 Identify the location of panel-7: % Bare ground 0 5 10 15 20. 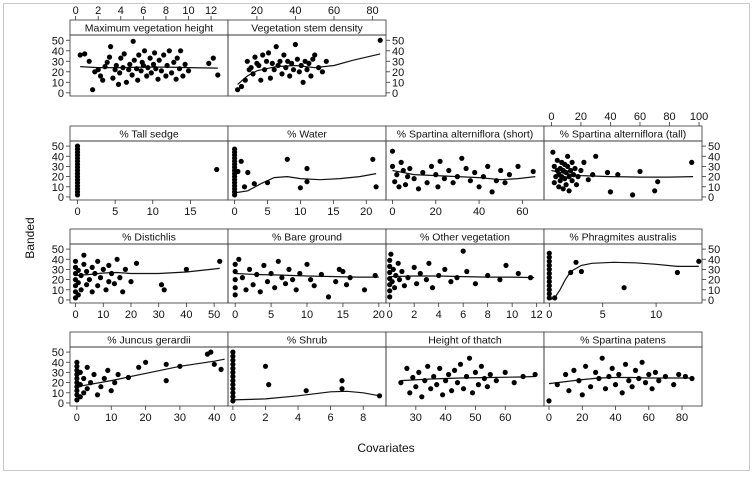
(307, 274).